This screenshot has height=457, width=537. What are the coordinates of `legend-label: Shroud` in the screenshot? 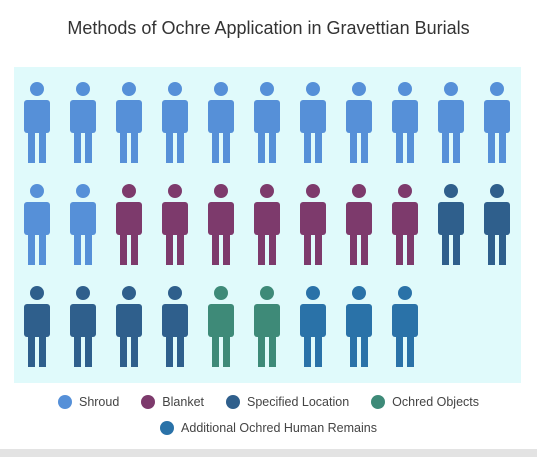 It's located at (99, 402).